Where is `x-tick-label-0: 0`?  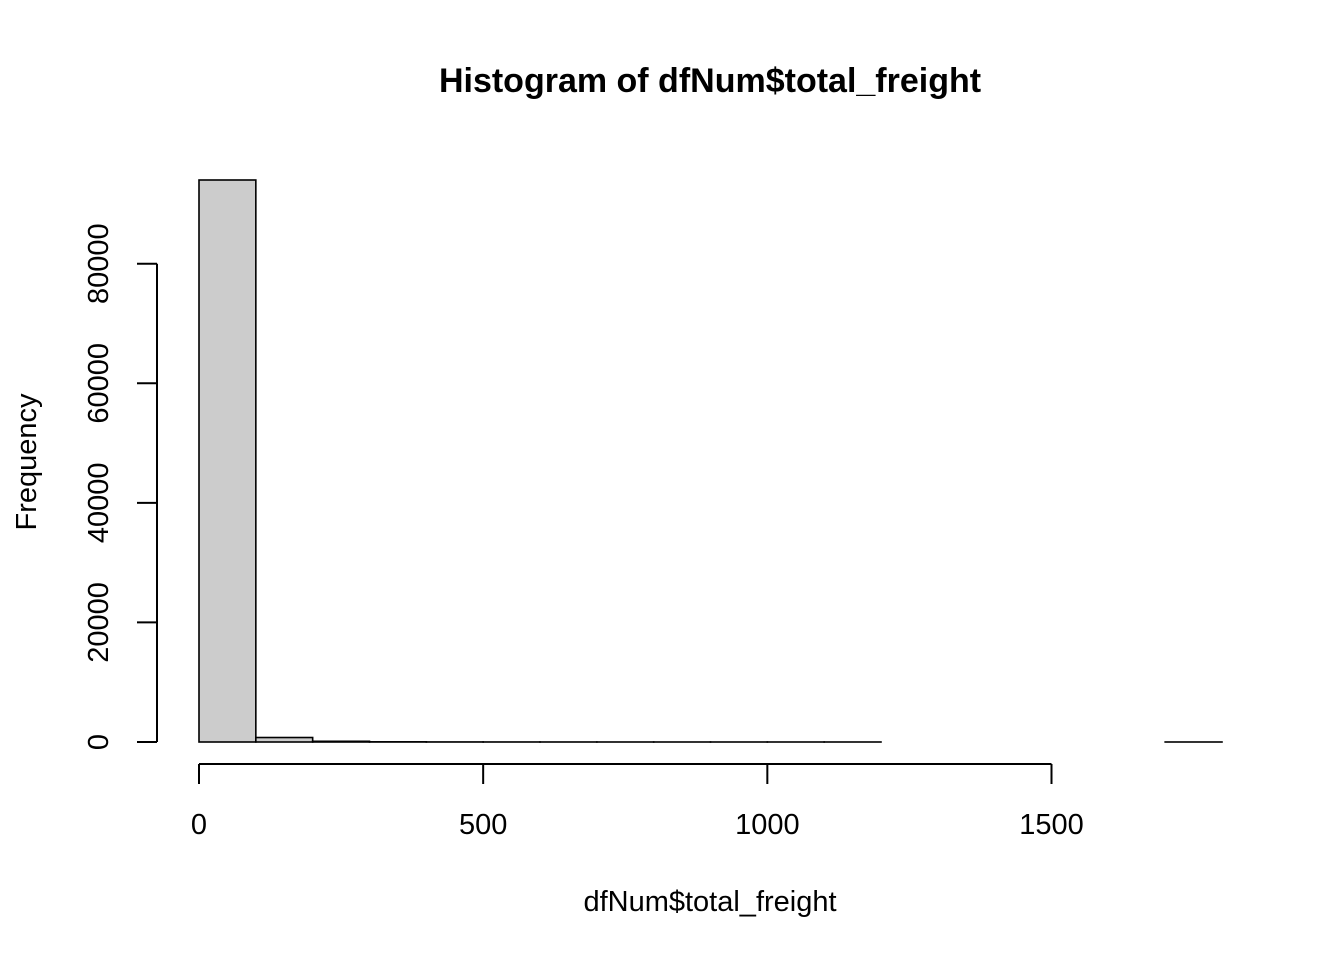
x-tick-label-0: 0 is located at coordinates (199, 825).